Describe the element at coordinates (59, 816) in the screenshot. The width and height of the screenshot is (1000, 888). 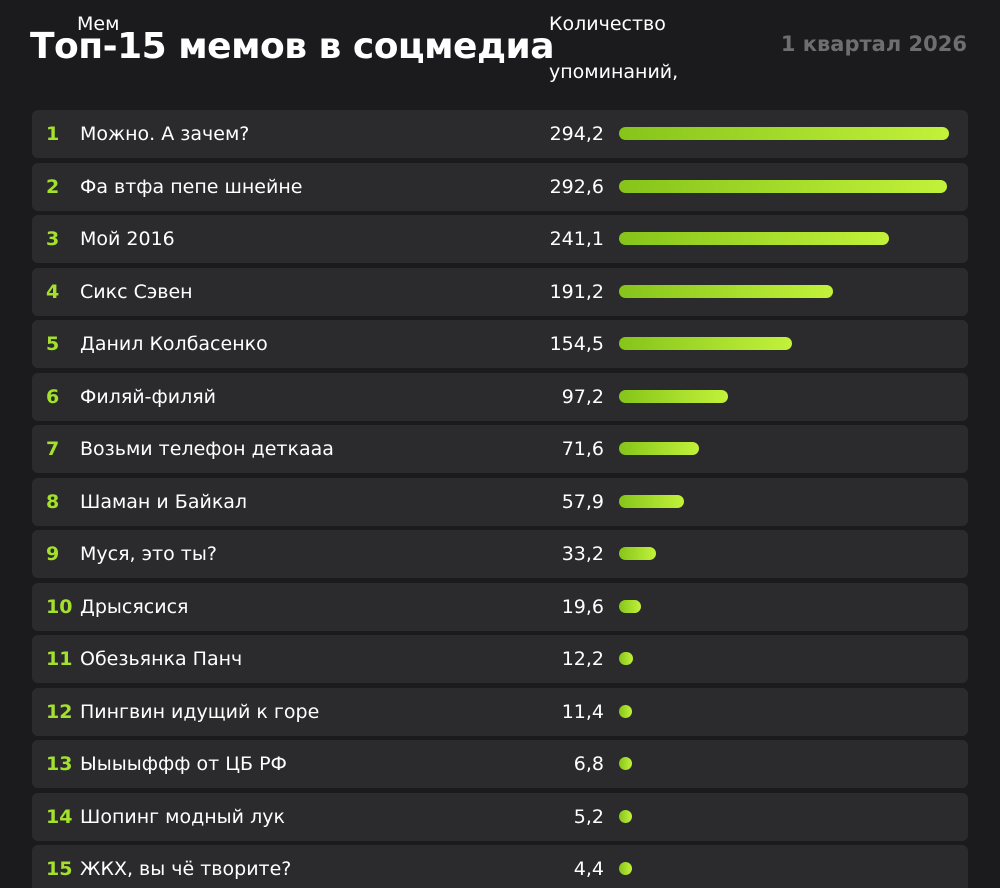
I see `rank-label: 14` at that location.